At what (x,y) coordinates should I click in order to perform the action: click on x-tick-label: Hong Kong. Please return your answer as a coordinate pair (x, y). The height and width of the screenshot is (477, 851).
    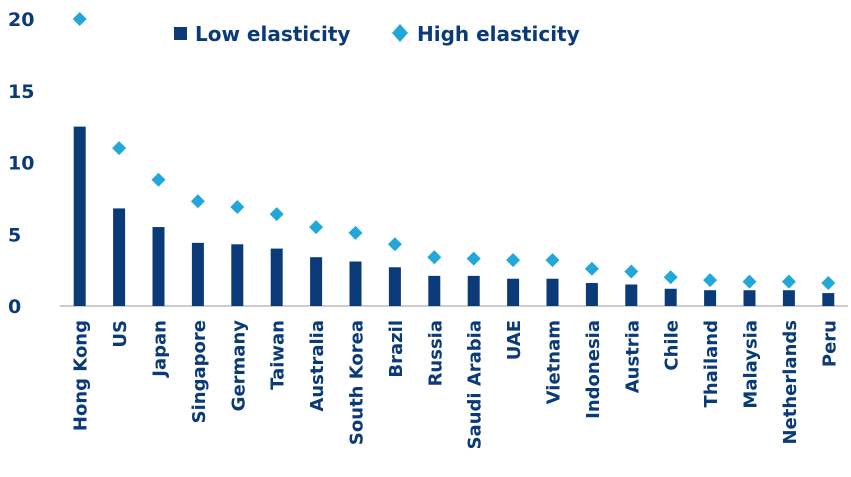
    Looking at the image, I should click on (81, 375).